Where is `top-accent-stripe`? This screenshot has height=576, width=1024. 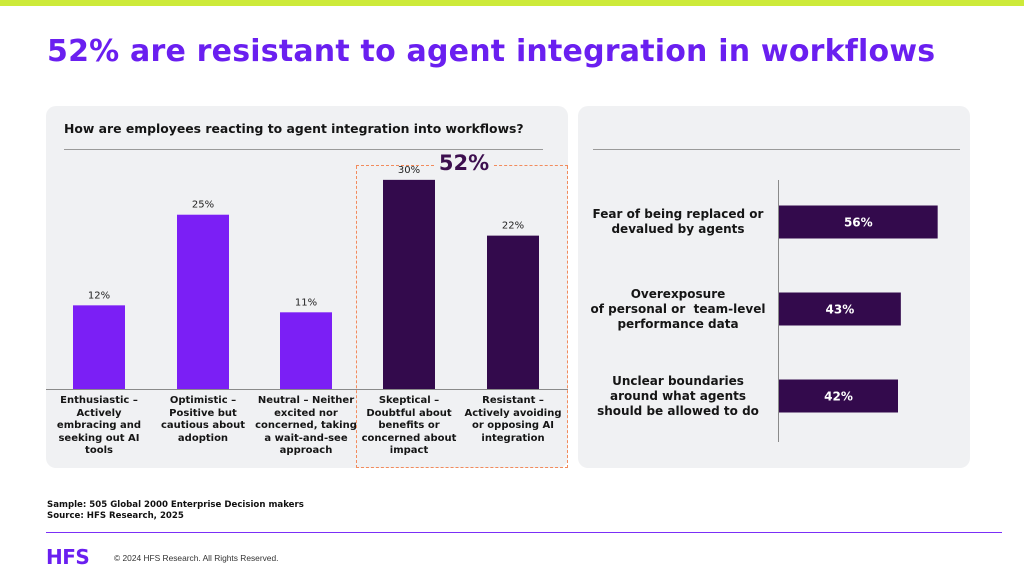
top-accent-stripe is located at coordinates (512, 3).